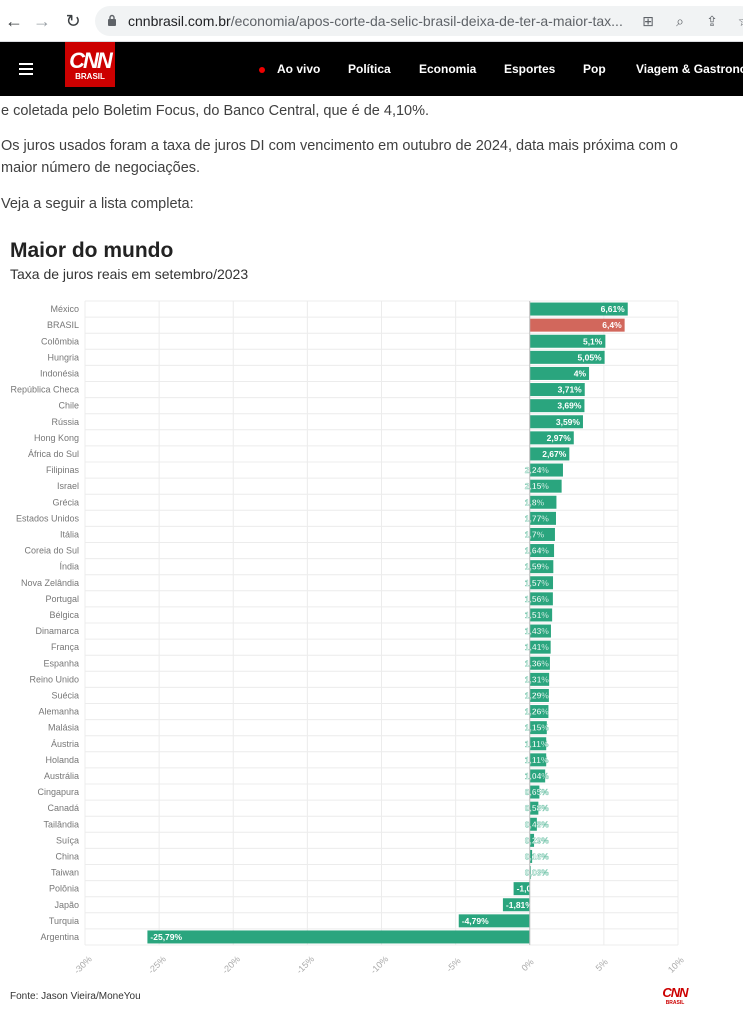 This screenshot has height=1024, width=743. What do you see at coordinates (14, 21) in the screenshot?
I see `back-arrow-icon: ←` at bounding box center [14, 21].